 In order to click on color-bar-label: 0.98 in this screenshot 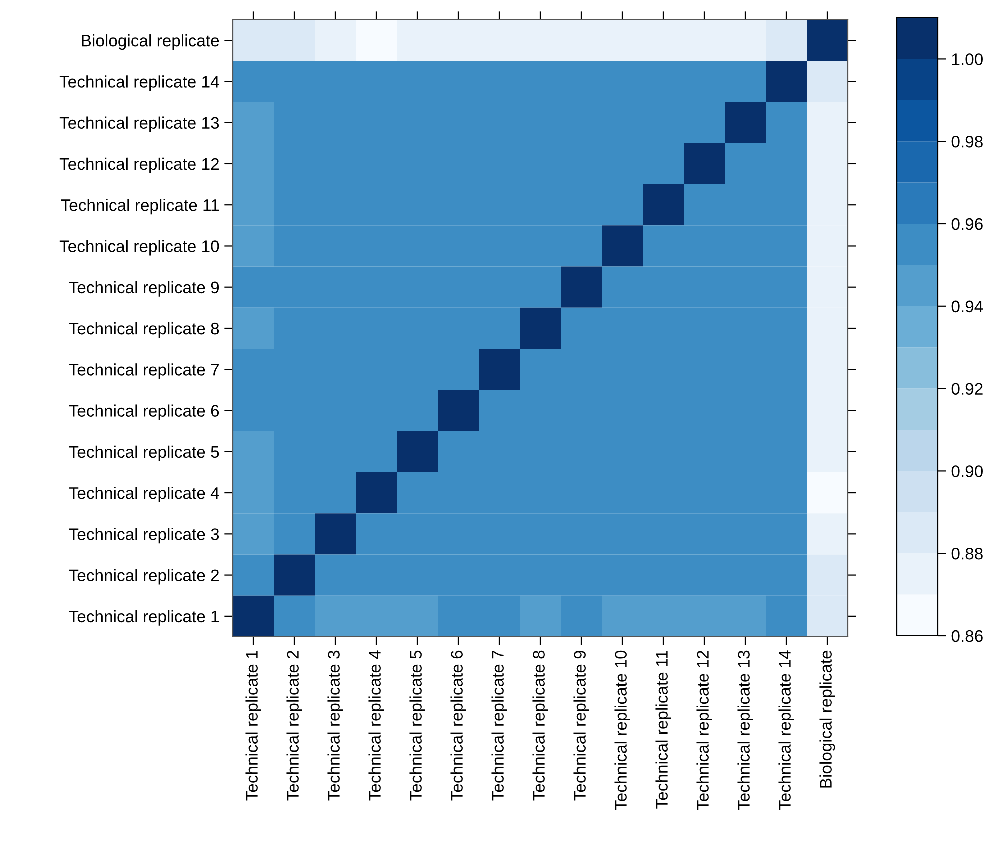, I will do `click(967, 142)`.